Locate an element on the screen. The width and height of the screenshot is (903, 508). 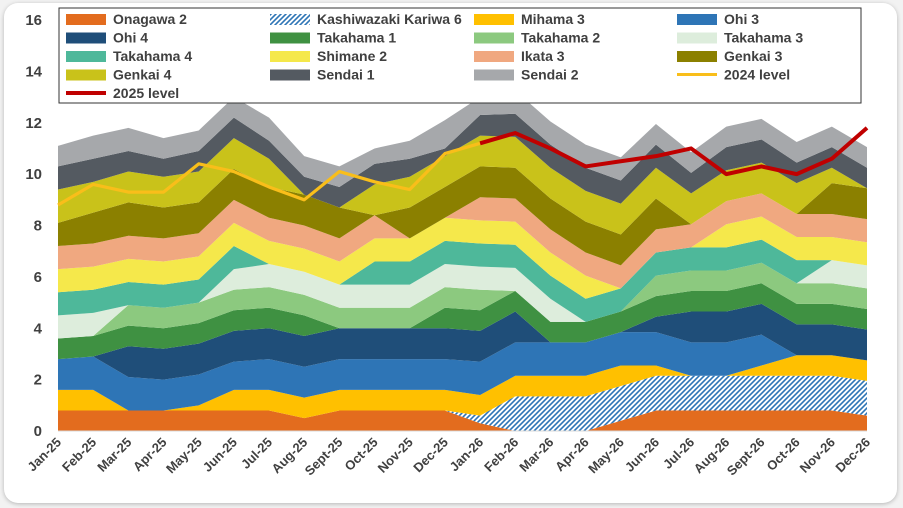
legend-item-genkai-3: Genkai 3 is located at coordinates (730, 56).